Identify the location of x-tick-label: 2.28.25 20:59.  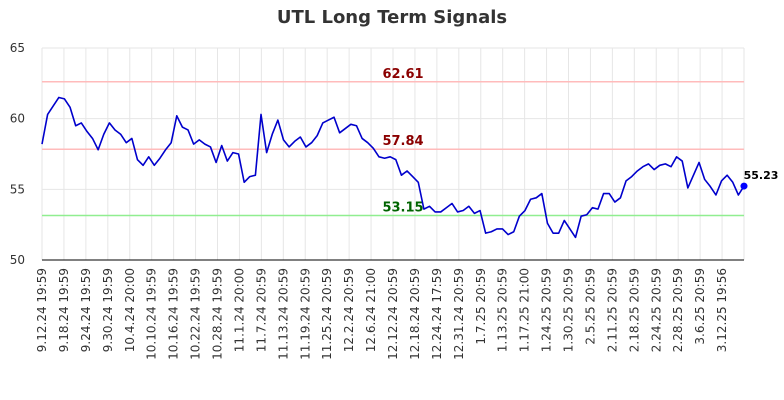
(678, 310).